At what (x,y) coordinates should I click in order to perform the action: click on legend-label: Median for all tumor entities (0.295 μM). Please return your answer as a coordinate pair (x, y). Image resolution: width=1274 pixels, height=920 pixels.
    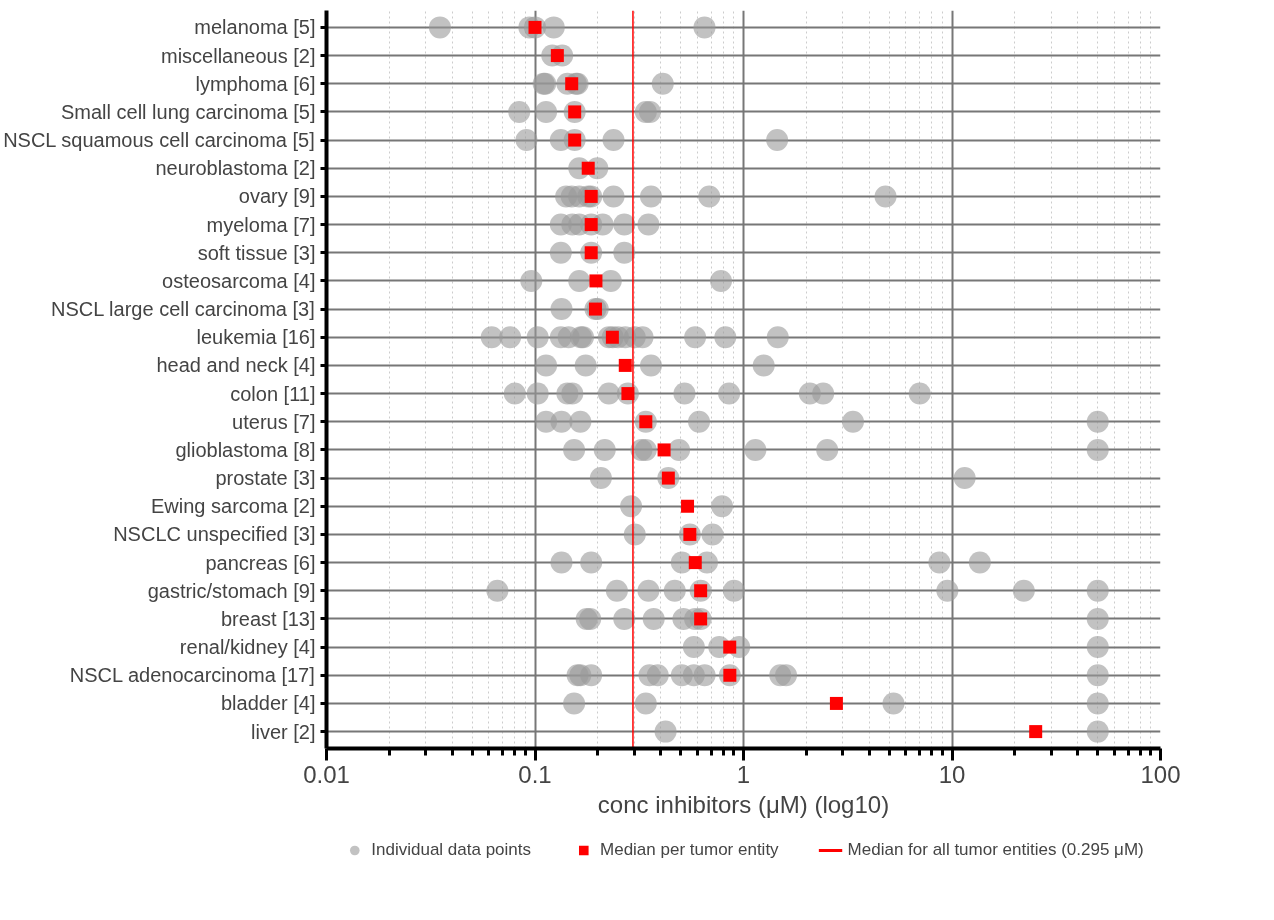
    Looking at the image, I should click on (995, 850).